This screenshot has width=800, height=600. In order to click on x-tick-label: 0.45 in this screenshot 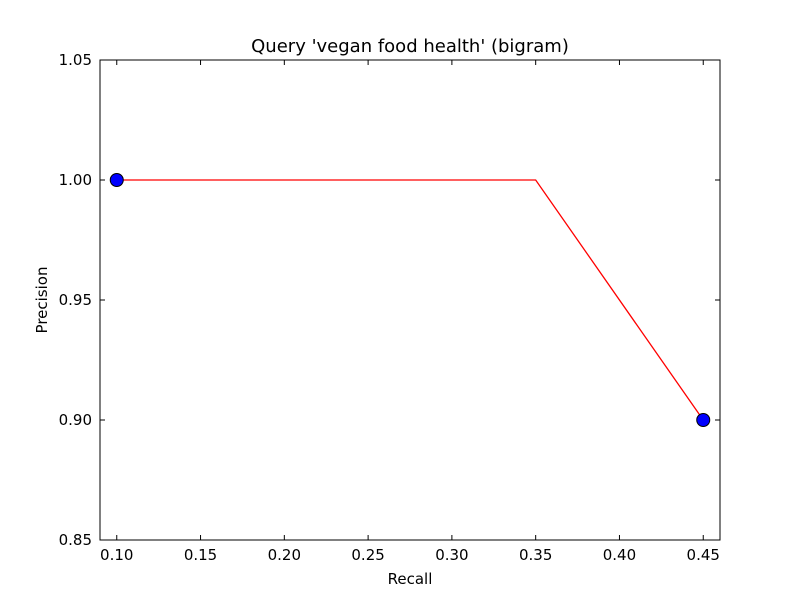, I will do `click(703, 555)`.